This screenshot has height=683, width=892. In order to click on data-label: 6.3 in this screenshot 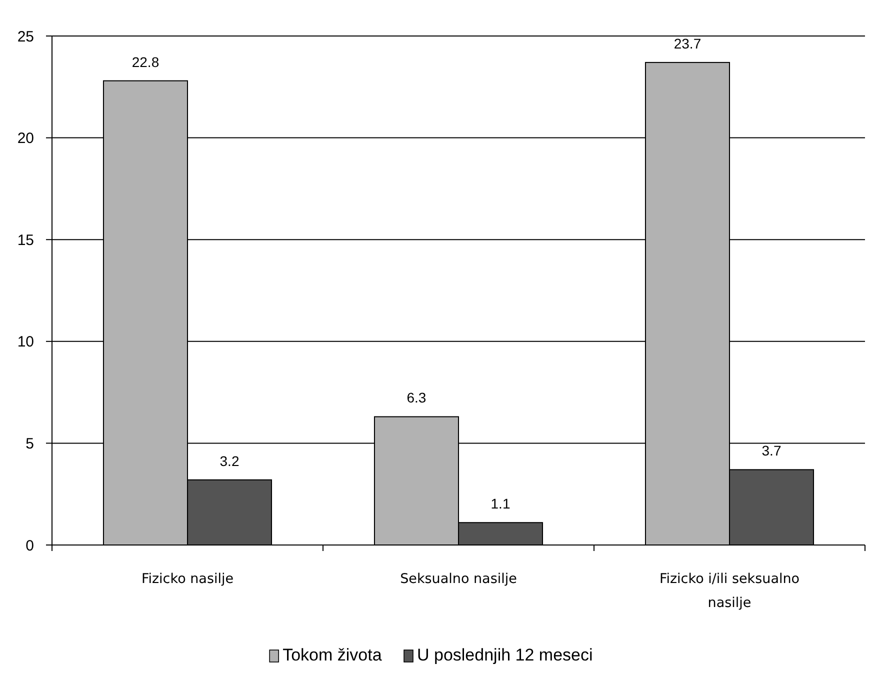, I will do `click(416, 398)`.